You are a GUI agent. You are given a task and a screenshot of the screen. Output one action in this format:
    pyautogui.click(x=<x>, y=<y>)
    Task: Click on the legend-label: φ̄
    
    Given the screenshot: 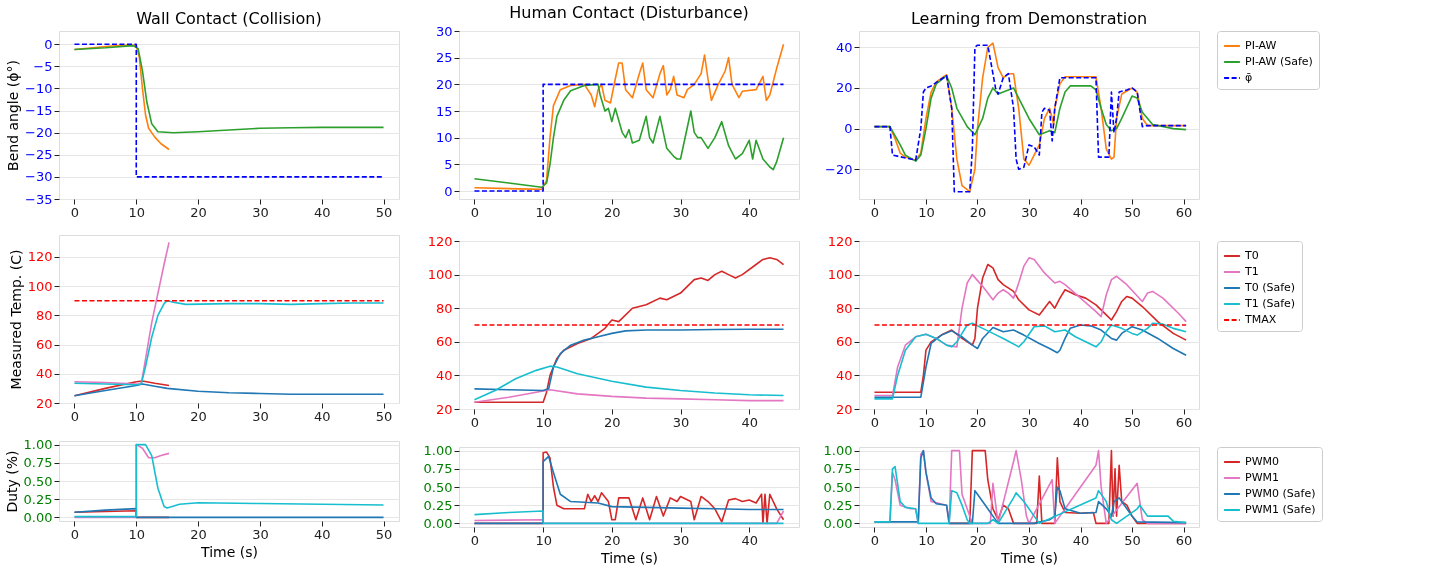 What is the action you would take?
    pyautogui.click(x=1249, y=77)
    